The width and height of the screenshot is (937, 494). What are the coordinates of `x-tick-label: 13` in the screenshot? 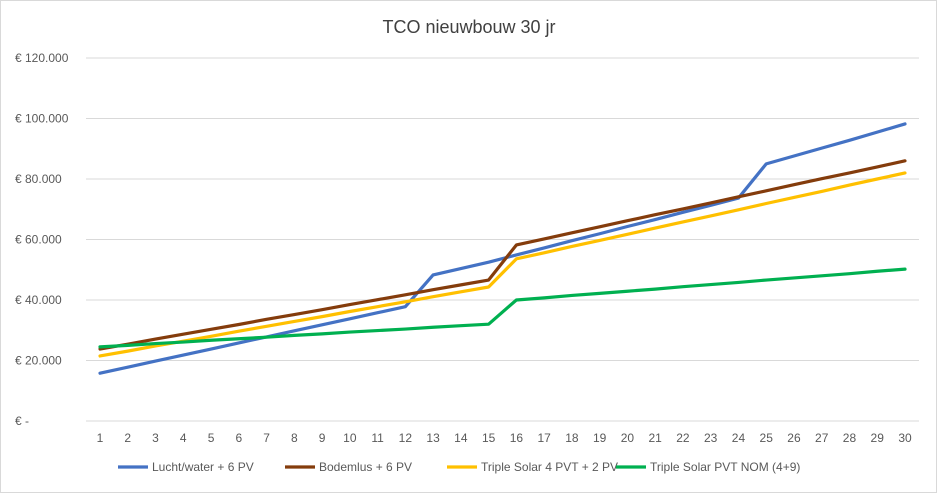 It's located at (433, 438).